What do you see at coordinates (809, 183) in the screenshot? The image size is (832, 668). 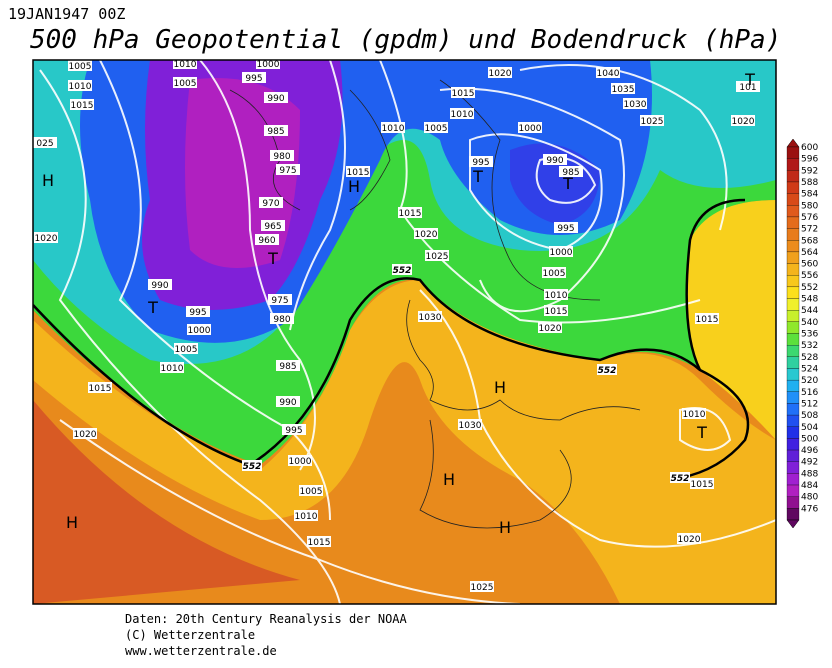 I see `colorbar-label: 588` at bounding box center [809, 183].